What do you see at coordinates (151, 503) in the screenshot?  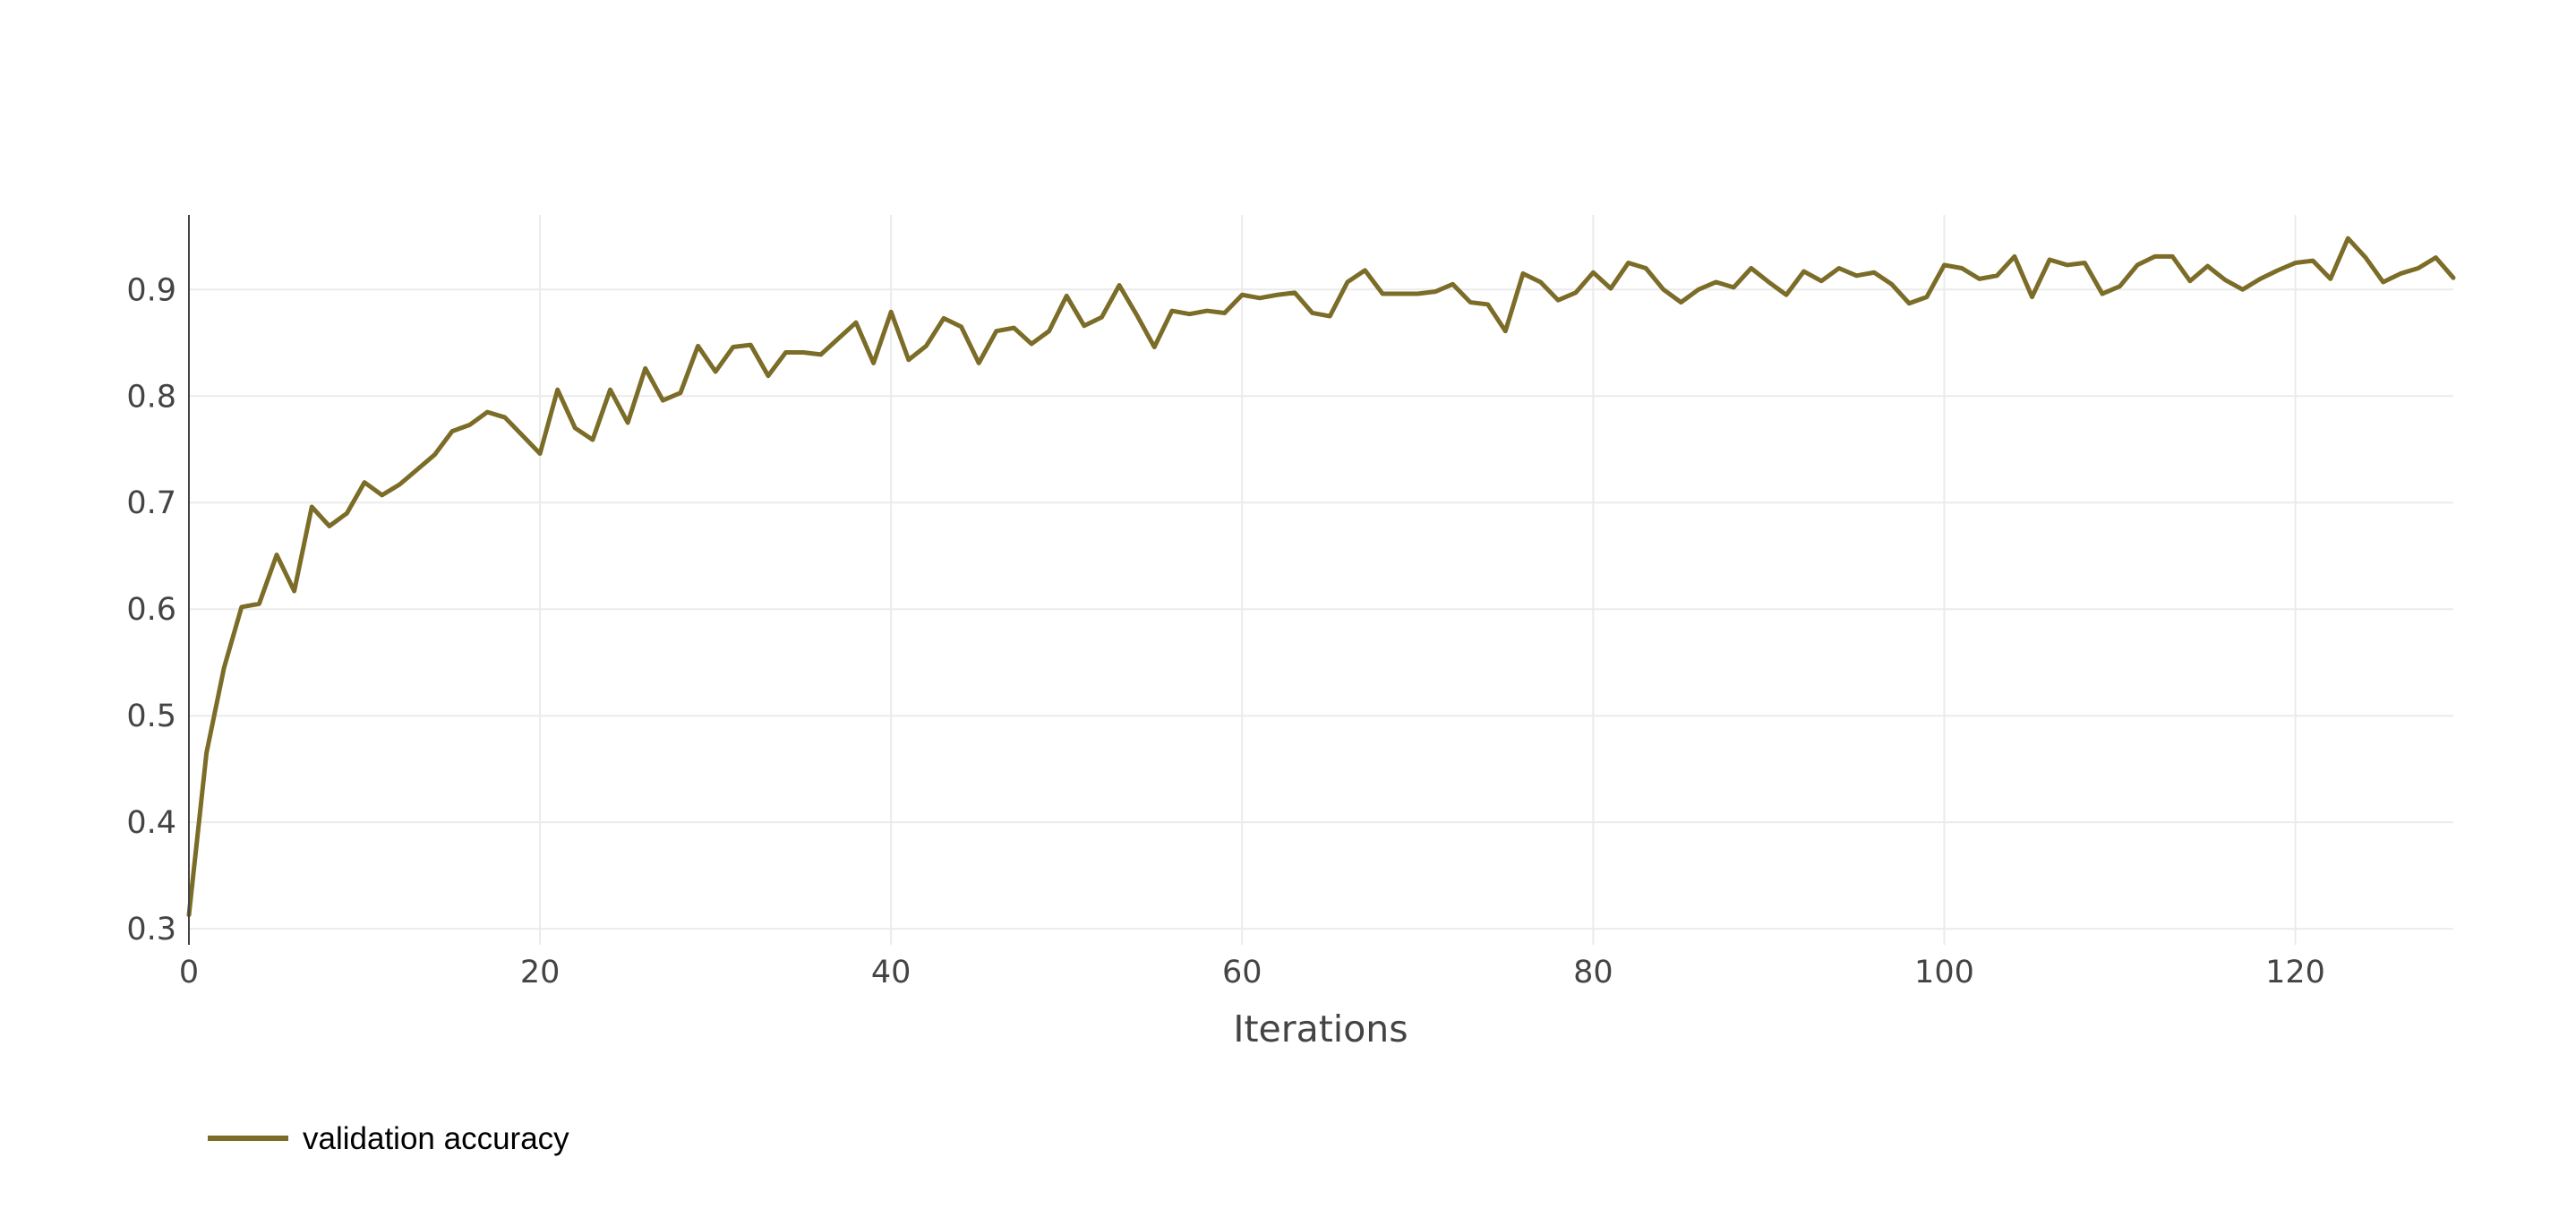 I see `y-tick-label: 0.7` at bounding box center [151, 503].